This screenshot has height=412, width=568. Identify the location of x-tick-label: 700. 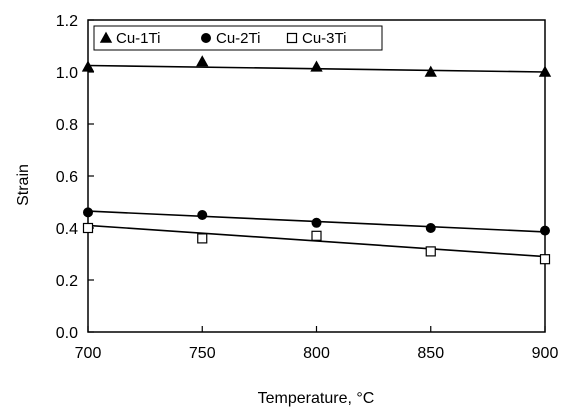
(88, 353).